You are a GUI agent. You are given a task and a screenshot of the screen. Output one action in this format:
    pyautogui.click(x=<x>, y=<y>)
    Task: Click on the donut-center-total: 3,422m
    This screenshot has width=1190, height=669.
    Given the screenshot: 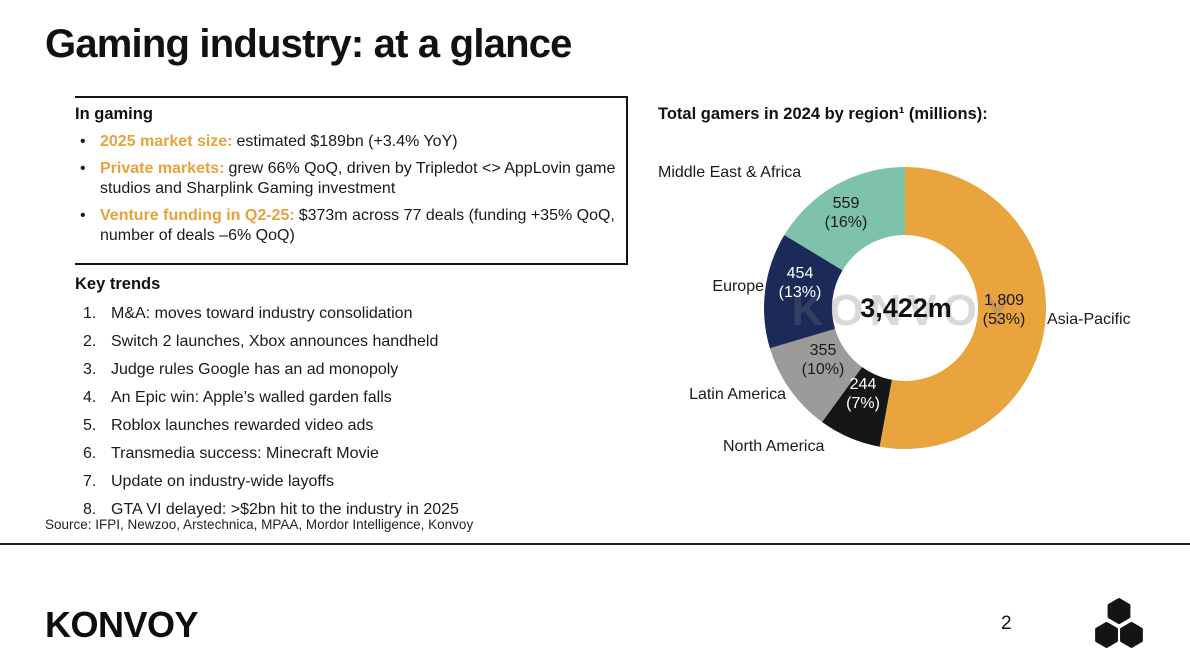 What is the action you would take?
    pyautogui.click(x=906, y=308)
    